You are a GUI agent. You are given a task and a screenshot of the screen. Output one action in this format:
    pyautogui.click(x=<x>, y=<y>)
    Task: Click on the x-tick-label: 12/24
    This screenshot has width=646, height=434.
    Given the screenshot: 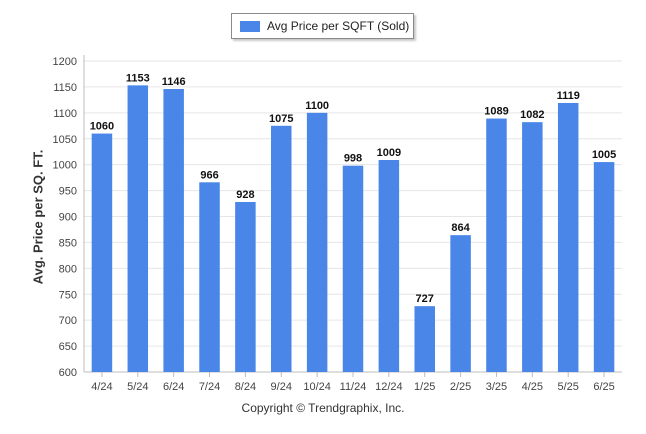 What is the action you would take?
    pyautogui.click(x=389, y=387)
    